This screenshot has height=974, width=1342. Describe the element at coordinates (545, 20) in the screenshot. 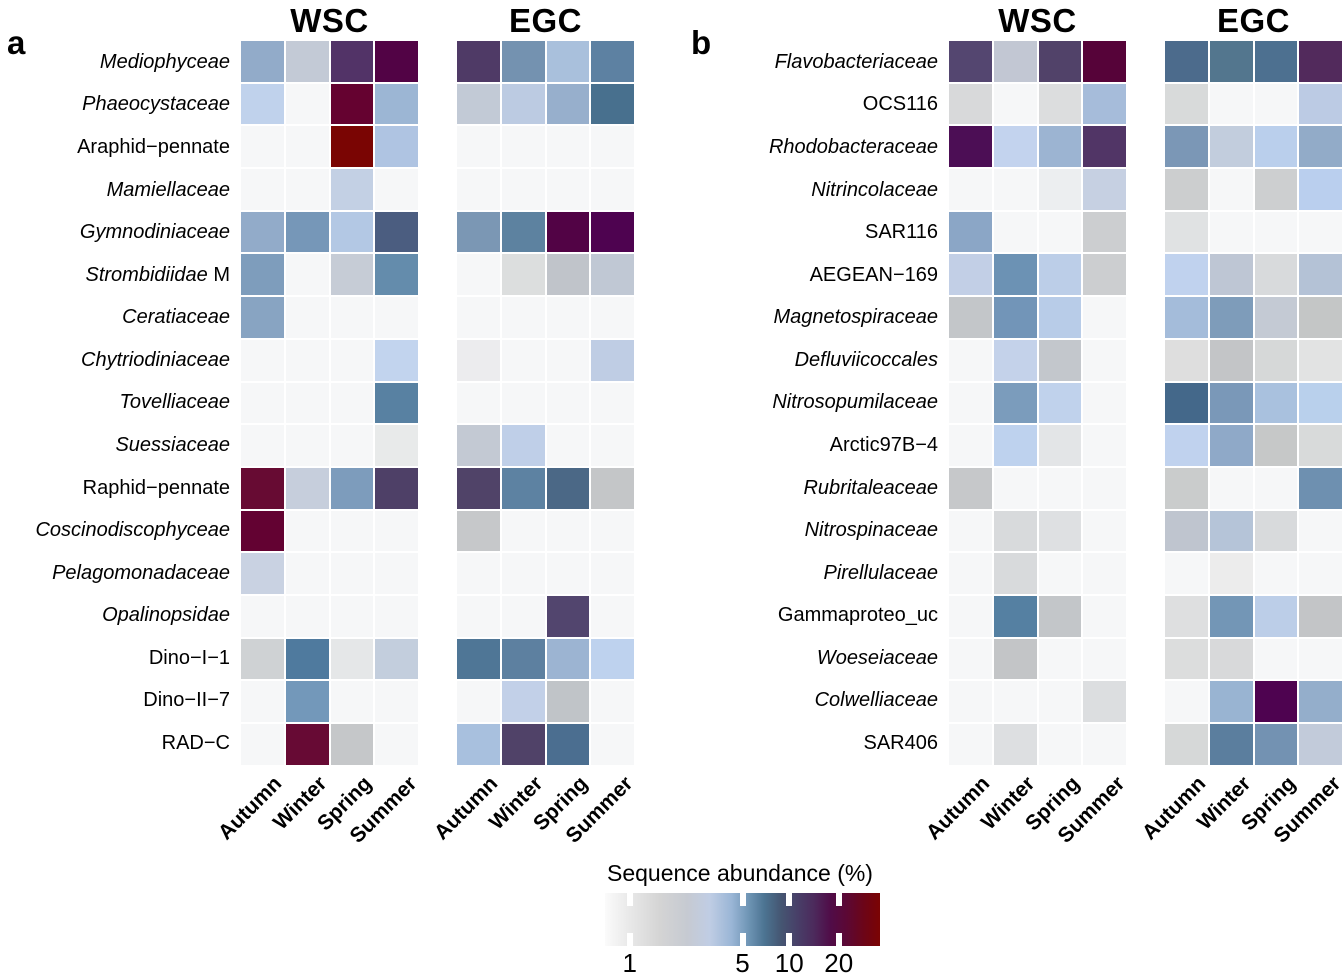

I see `group-title-a-egc: EGC` at that location.